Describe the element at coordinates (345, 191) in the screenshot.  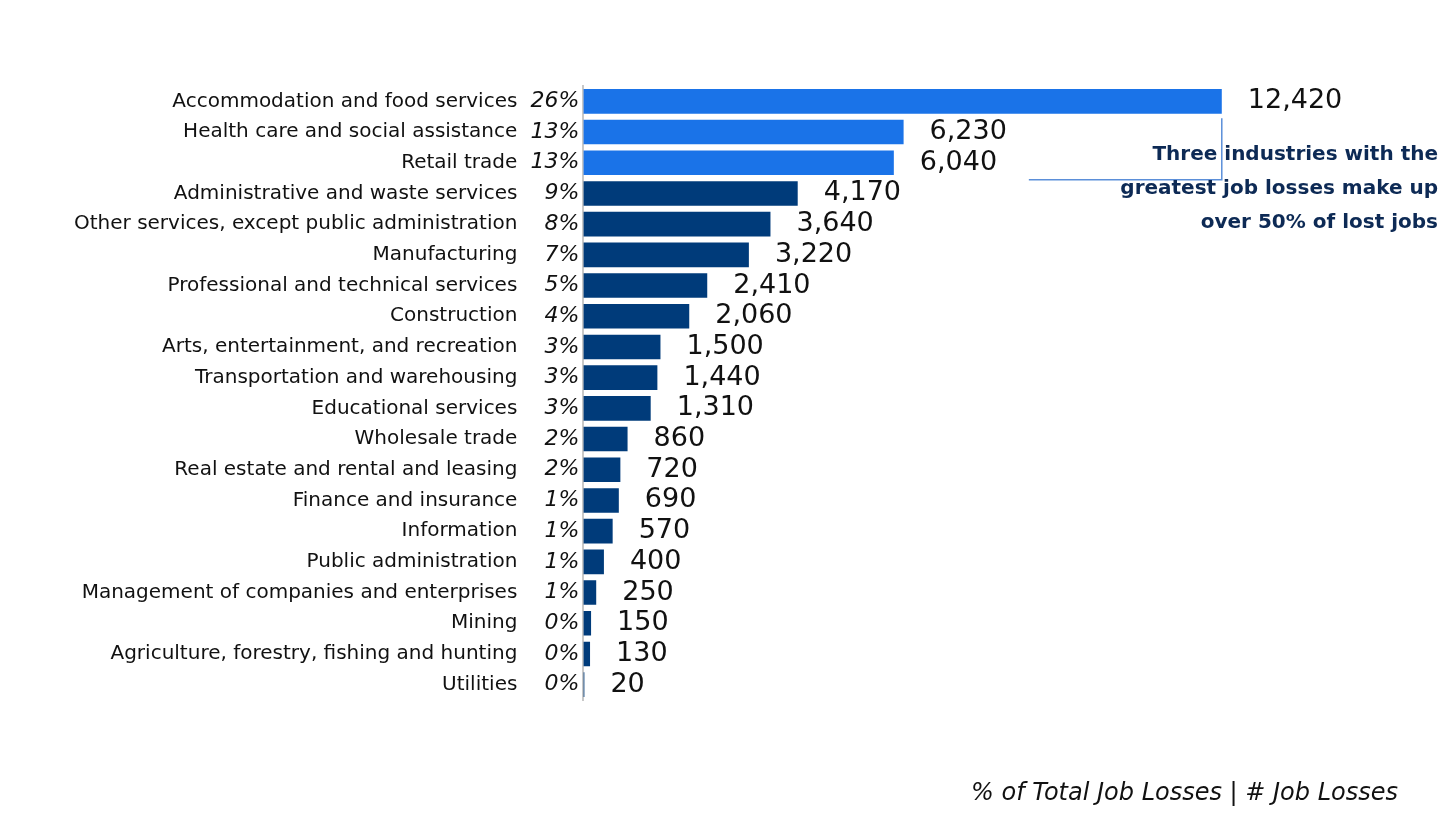
I see `y-tick-label: Administrative and waste services` at that location.